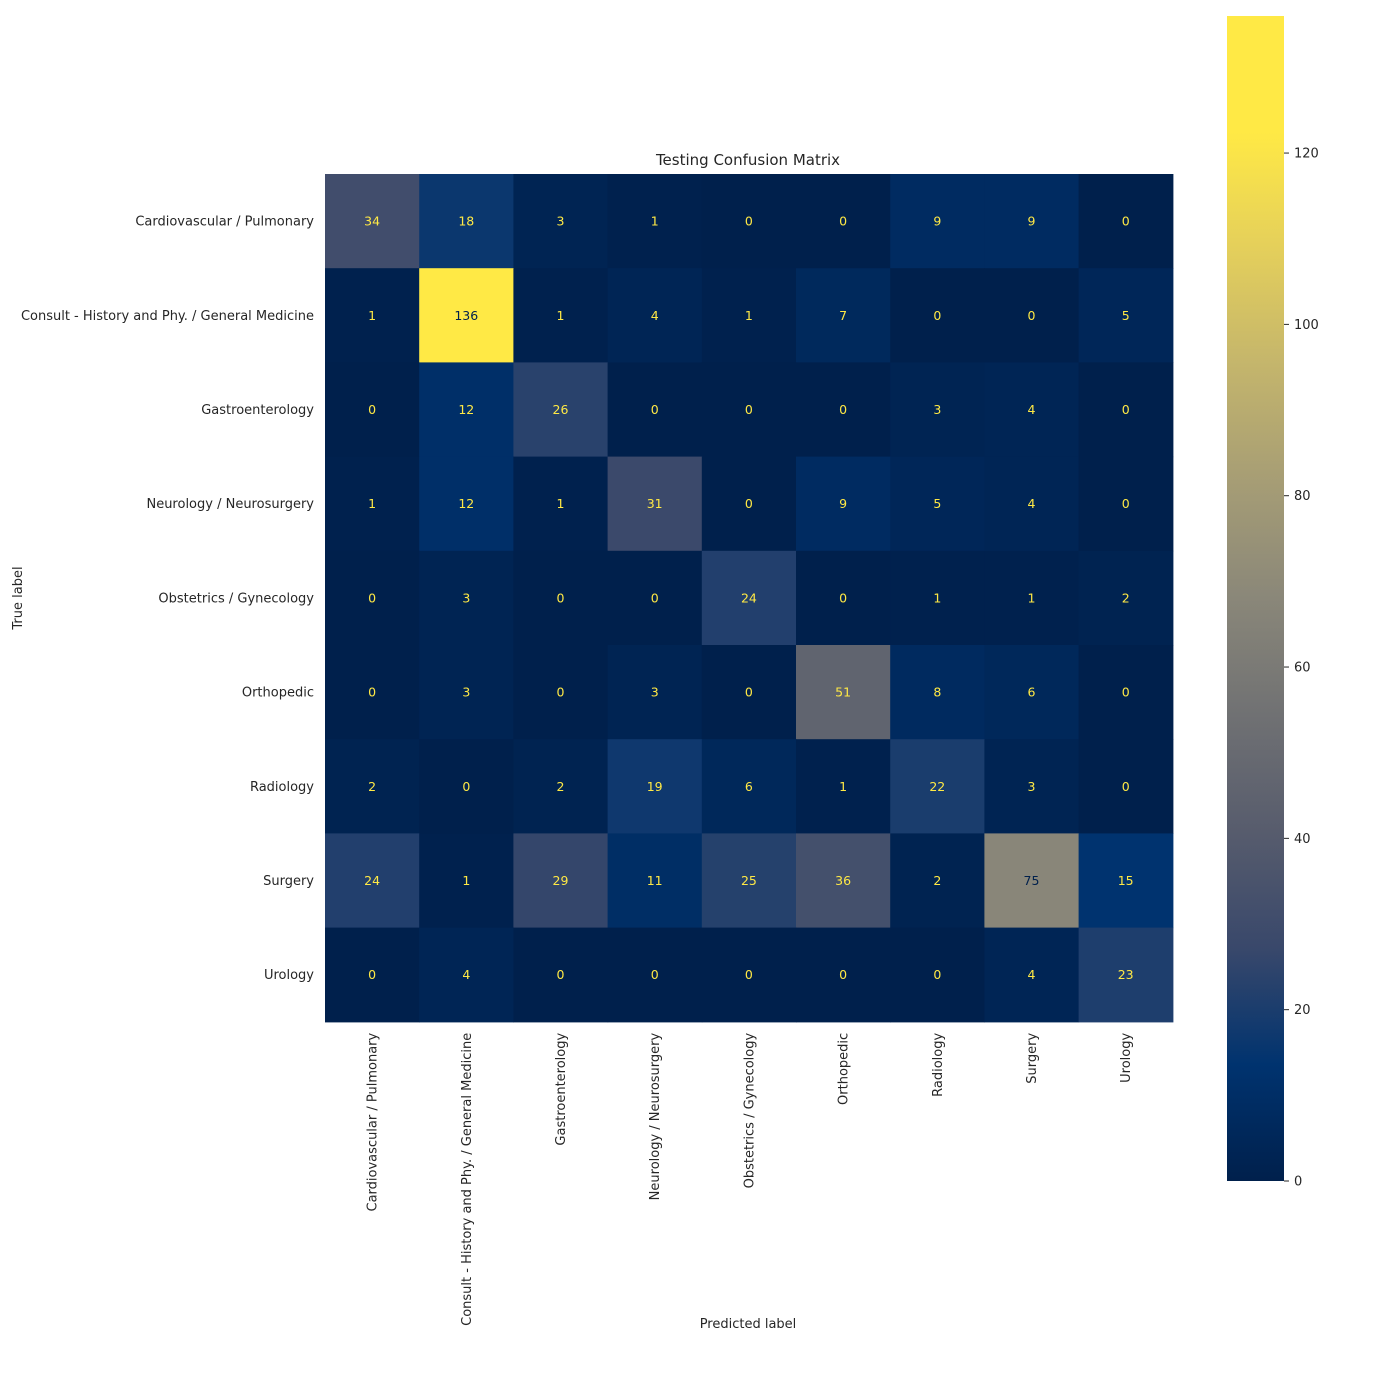 Image resolution: width=1400 pixels, height=1400 pixels. Describe the element at coordinates (1126, 880) in the screenshot. I see `cell-value-label: 15` at that location.